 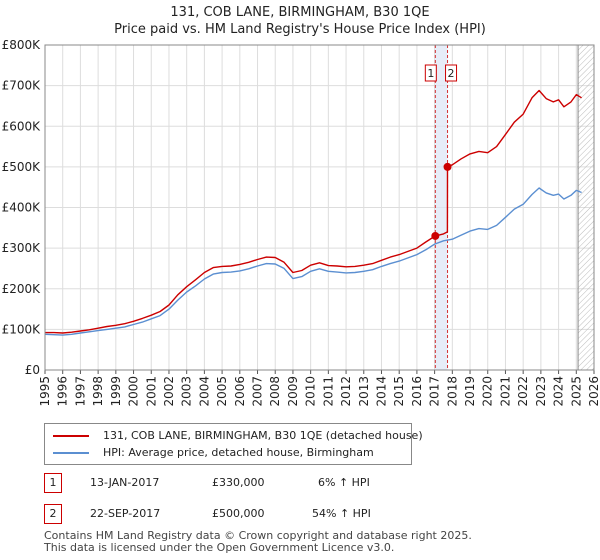 What do you see at coordinates (300, 12) in the screenshot?
I see `chart-title: 131, COB LANE, BIRMINGHAM, B30 1QE` at bounding box center [300, 12].